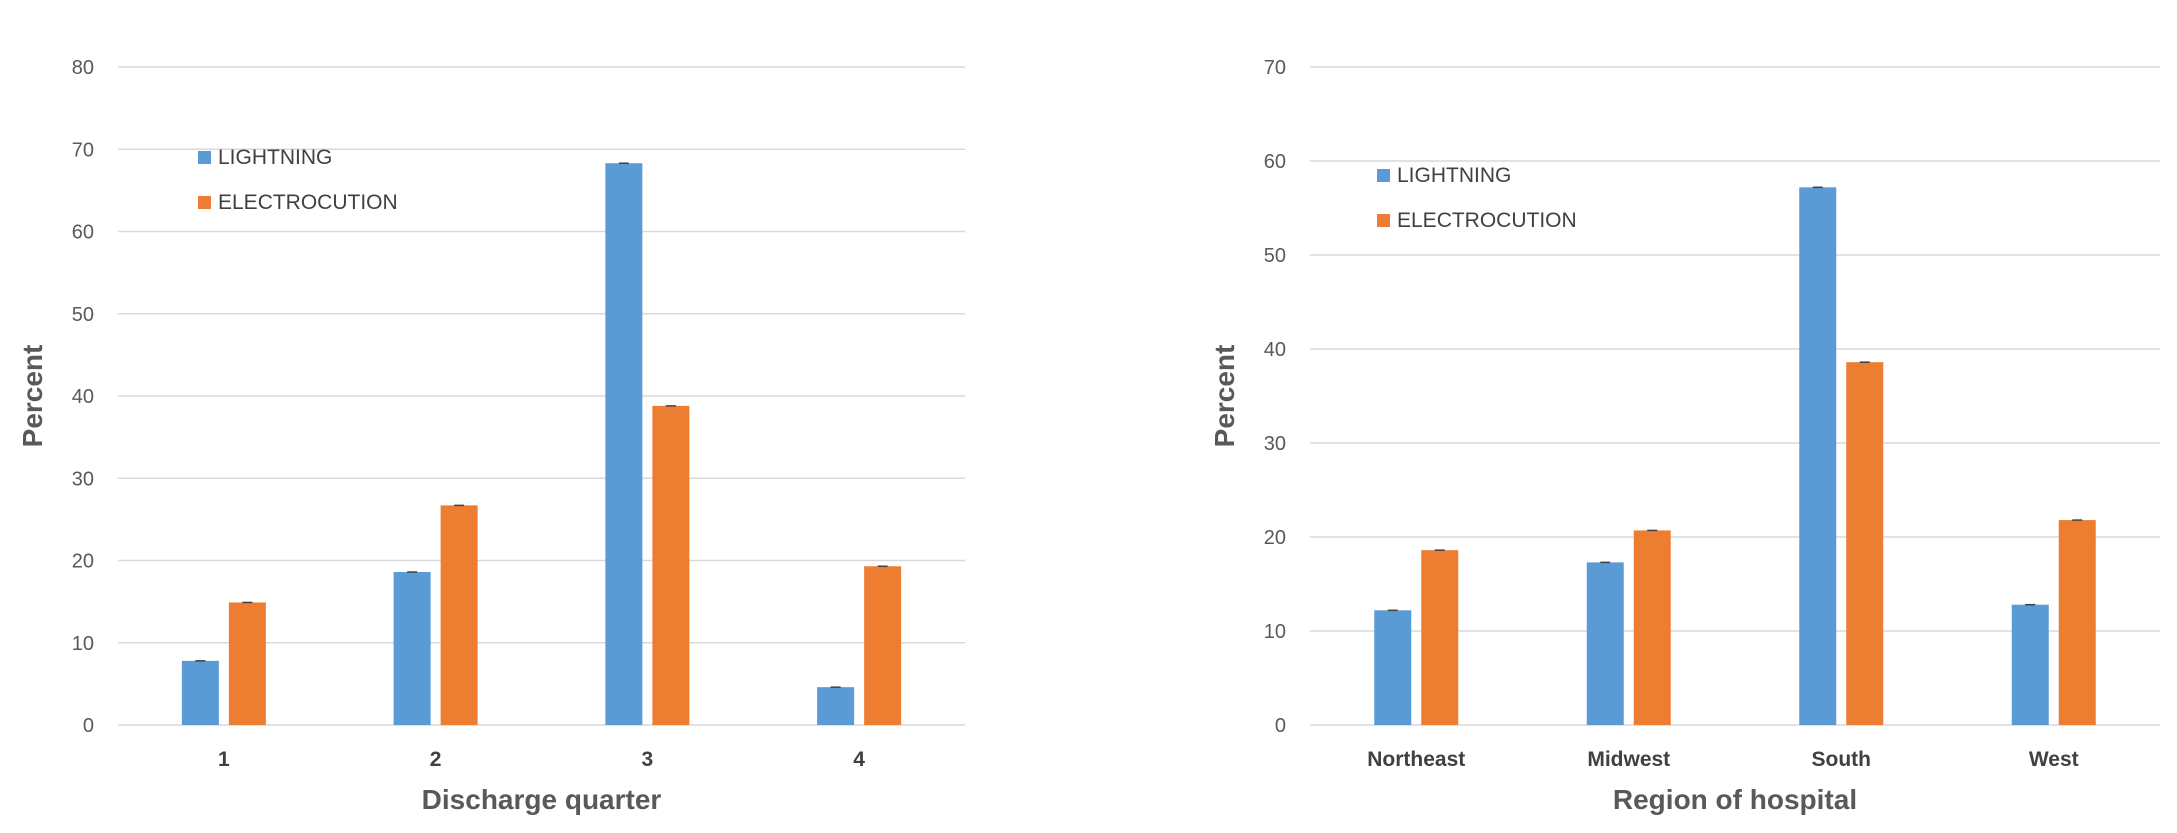 This screenshot has height=833, width=2177. I want to click on x-axis-title: Region of hospital, so click(1735, 799).